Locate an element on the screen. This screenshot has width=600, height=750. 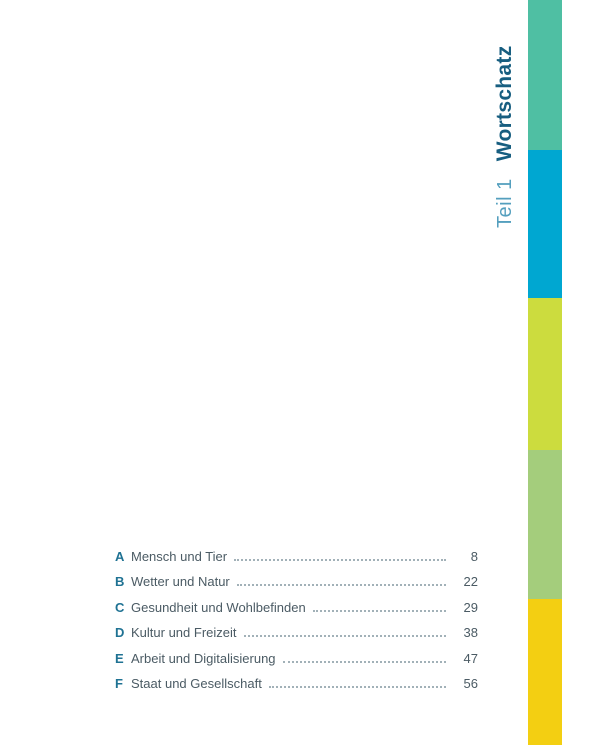
toc-entry-title: Staat und Gesellschaft is located at coordinates (196, 683).